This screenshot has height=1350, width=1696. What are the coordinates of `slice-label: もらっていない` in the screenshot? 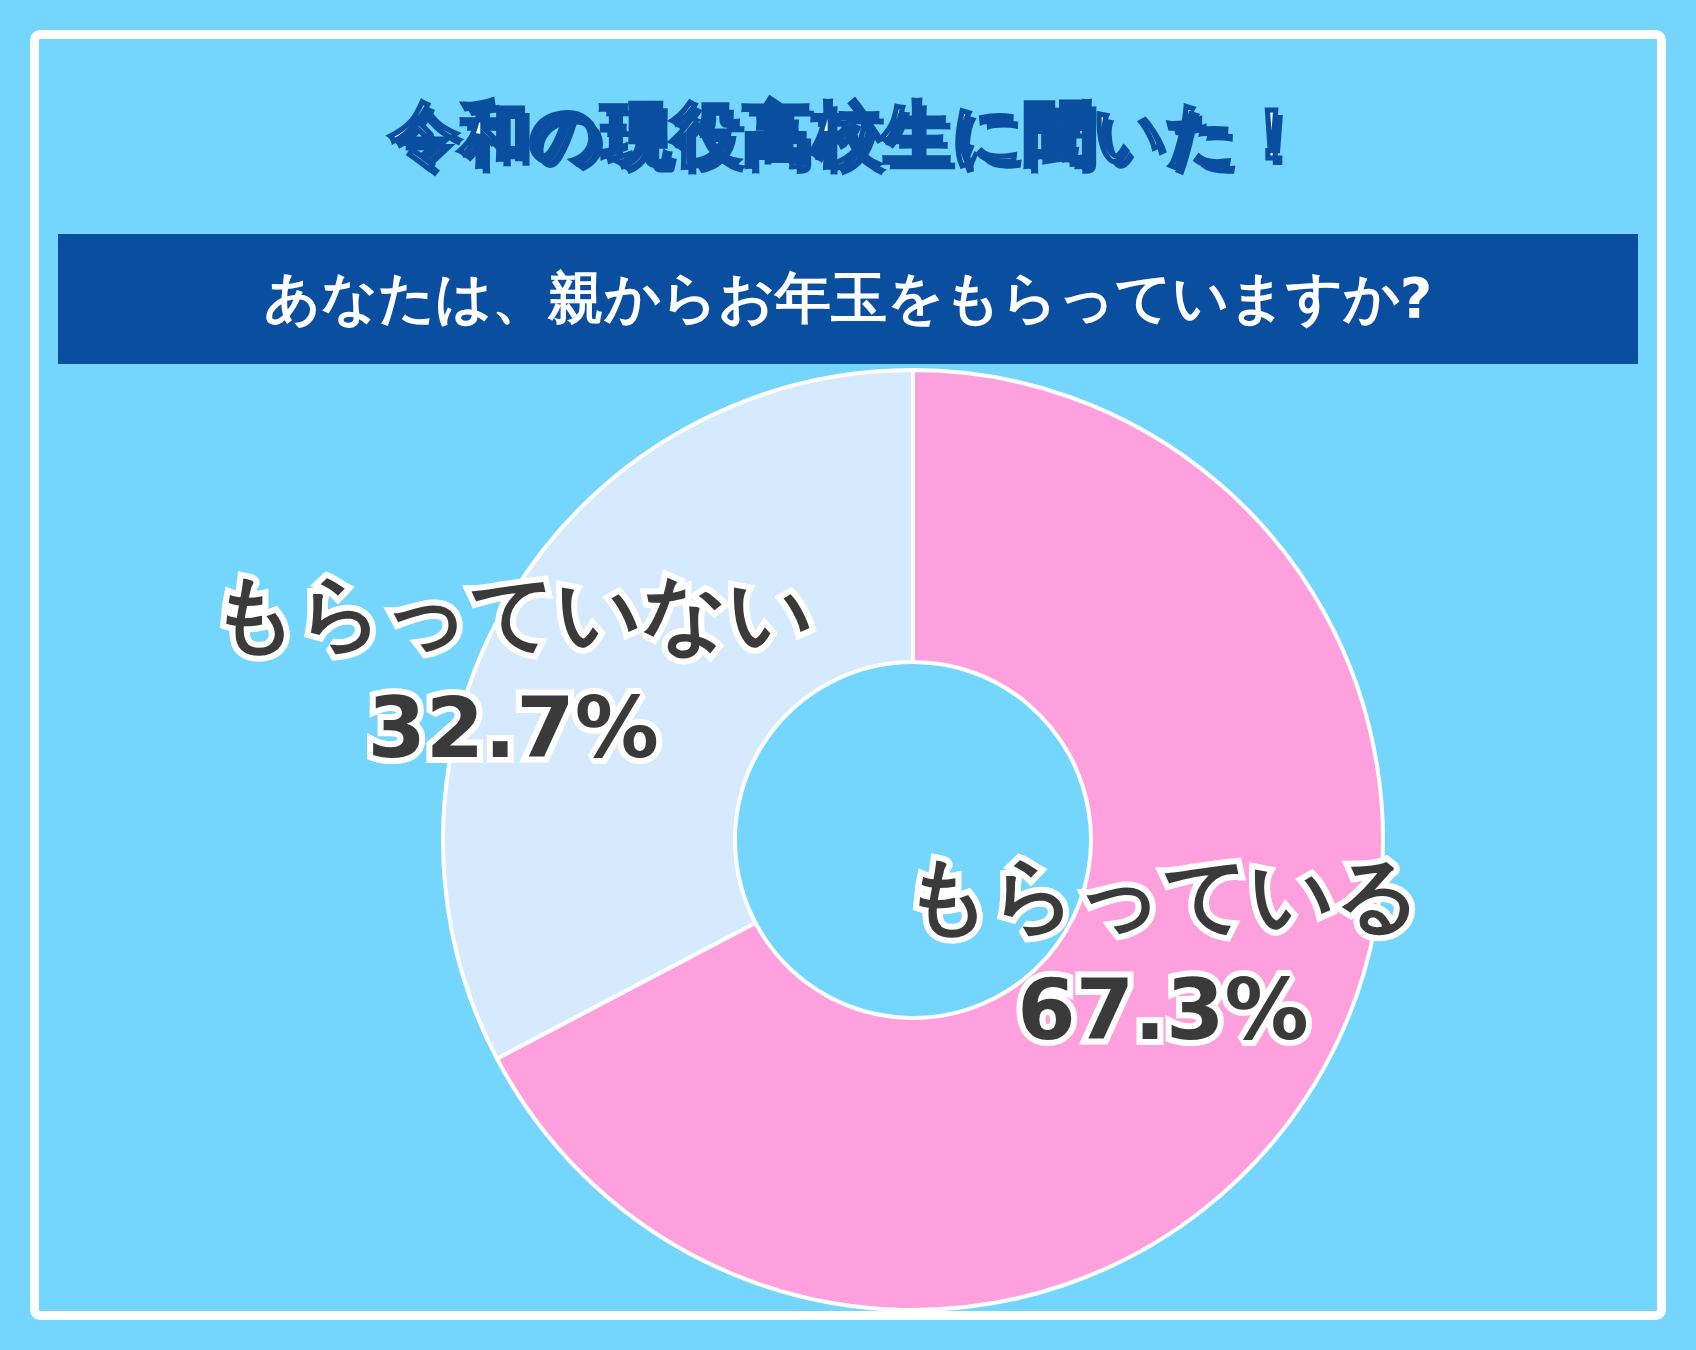 It's located at (513, 613).